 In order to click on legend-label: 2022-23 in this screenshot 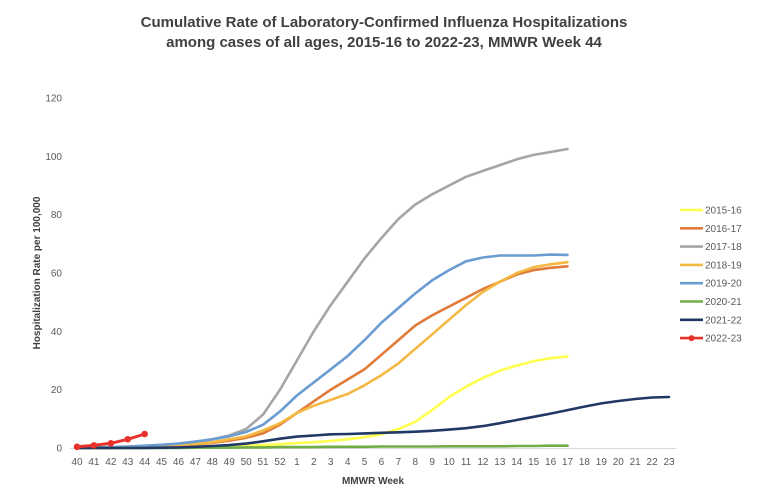, I will do `click(723, 339)`.